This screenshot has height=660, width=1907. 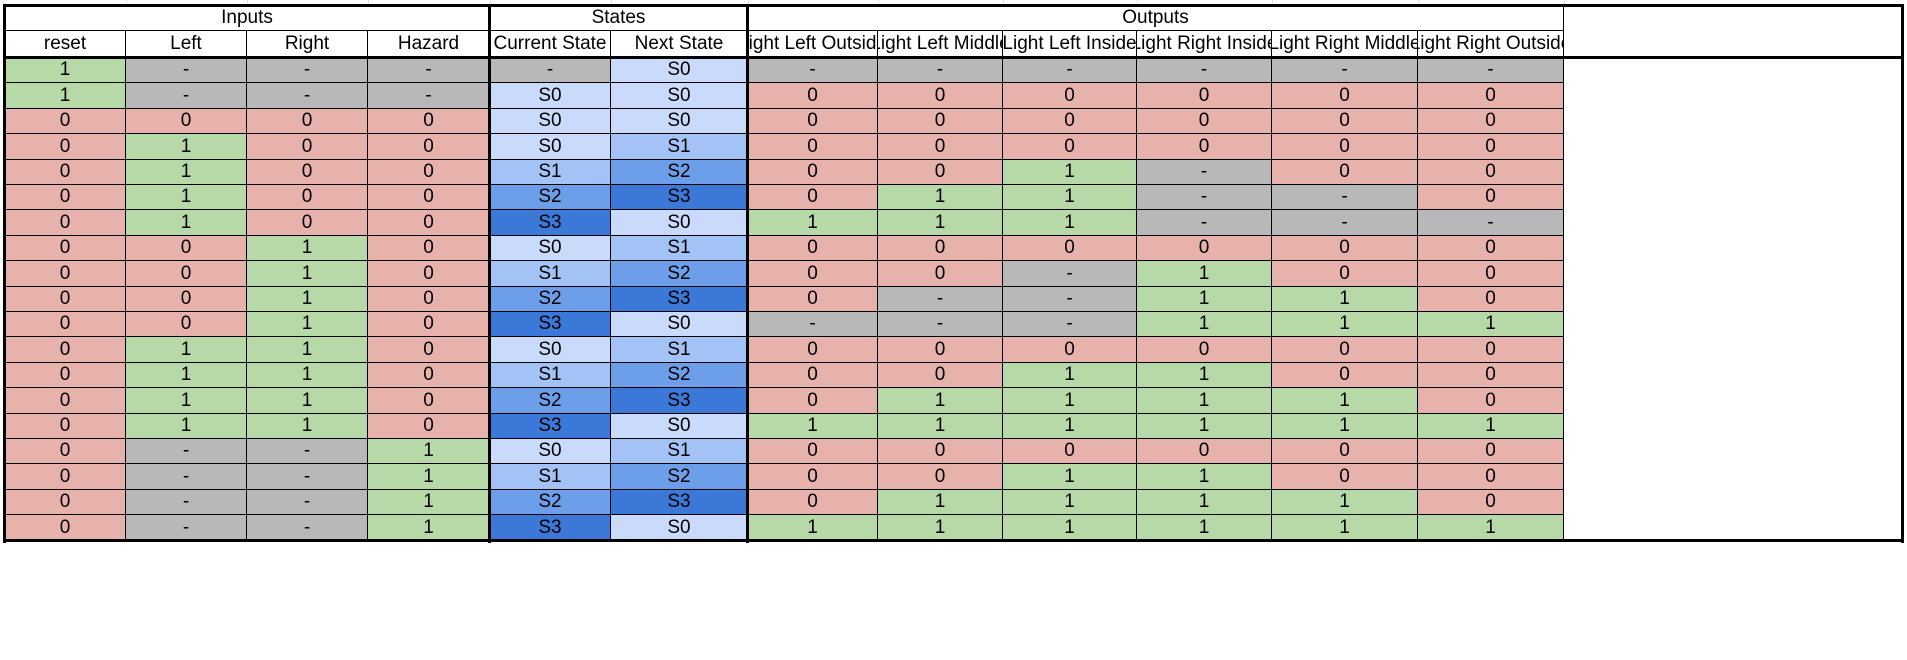 I want to click on cell-reset: 1, so click(x=65, y=96).